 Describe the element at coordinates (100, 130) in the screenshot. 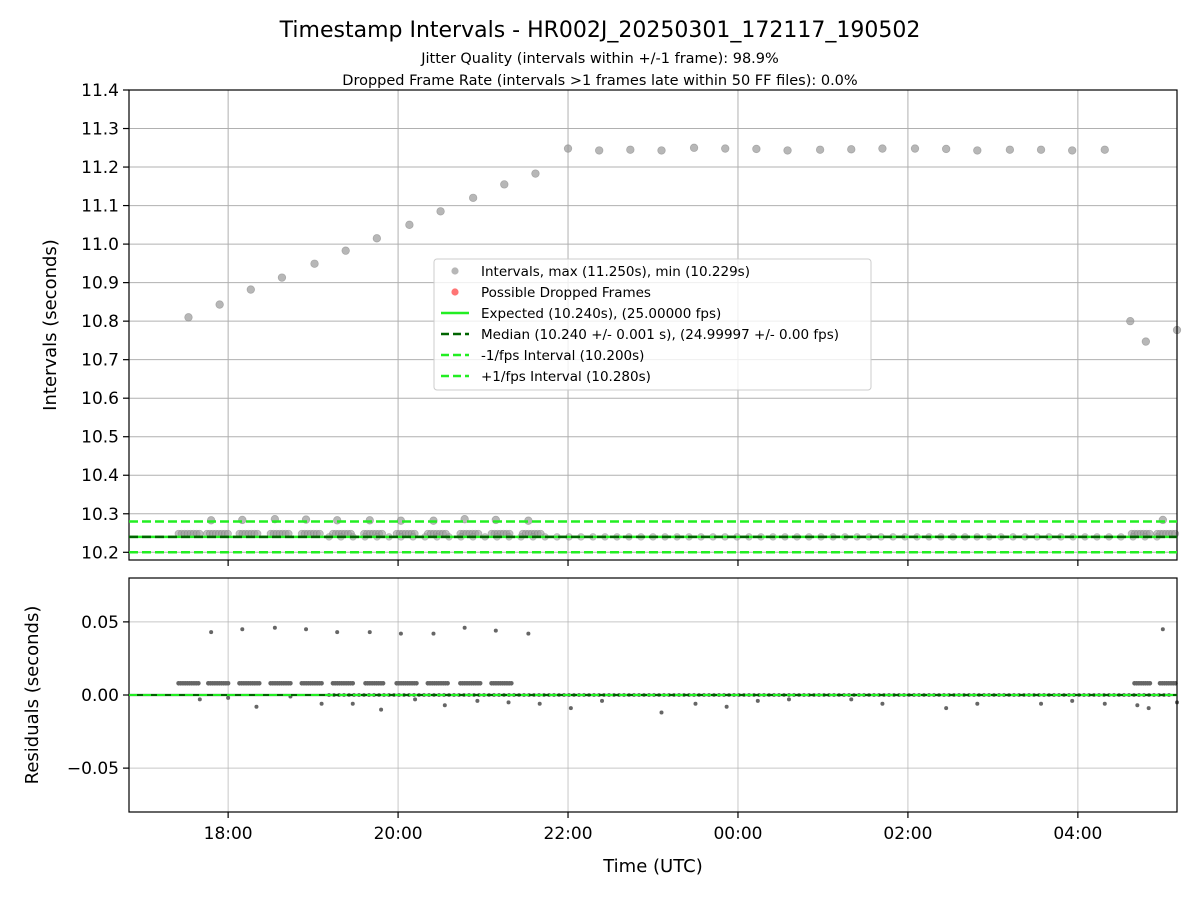

I see `top-y-tick-label: 11.3` at that location.